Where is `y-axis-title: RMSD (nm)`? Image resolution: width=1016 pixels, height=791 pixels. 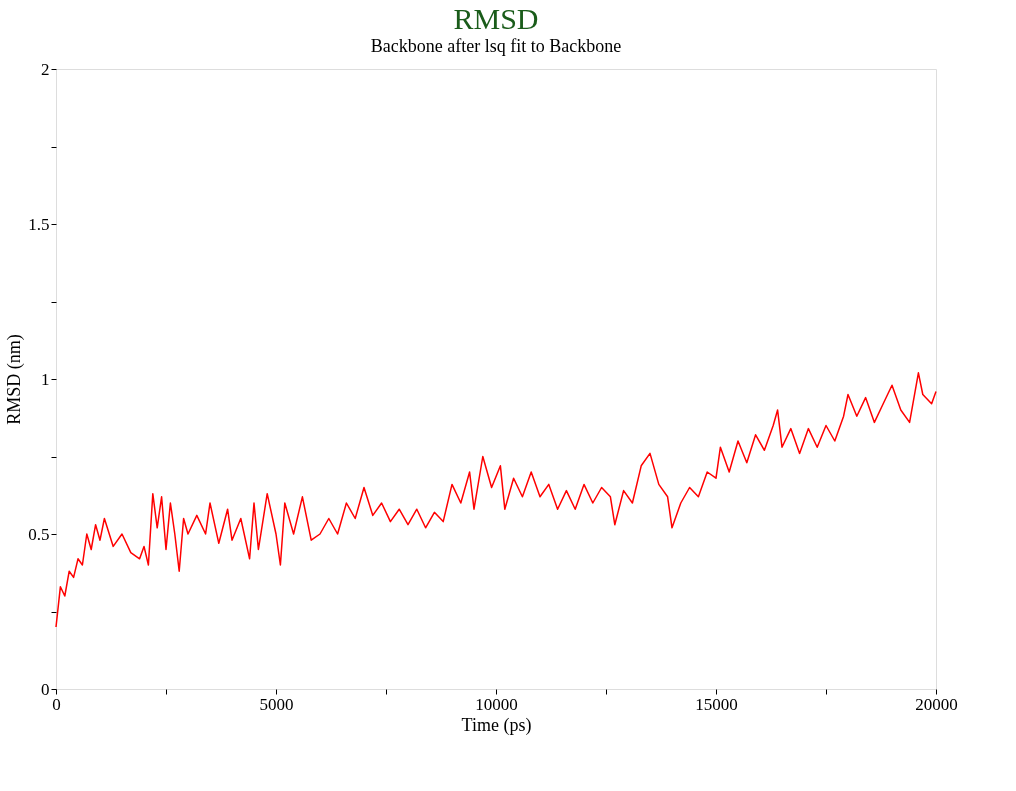
y-axis-title: RMSD (nm) is located at coordinates (15, 379).